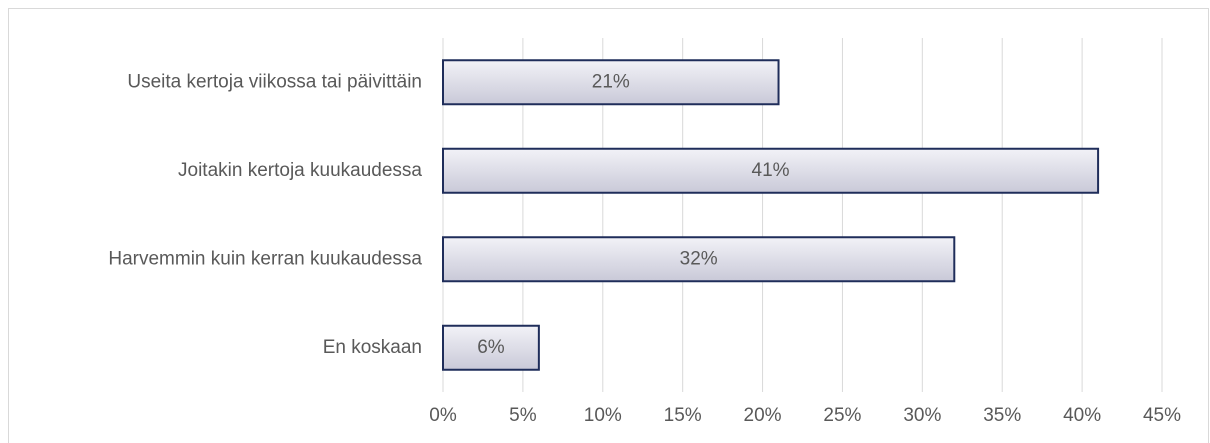  What do you see at coordinates (1162, 415) in the screenshot?
I see `x-tick-label: 45%` at bounding box center [1162, 415].